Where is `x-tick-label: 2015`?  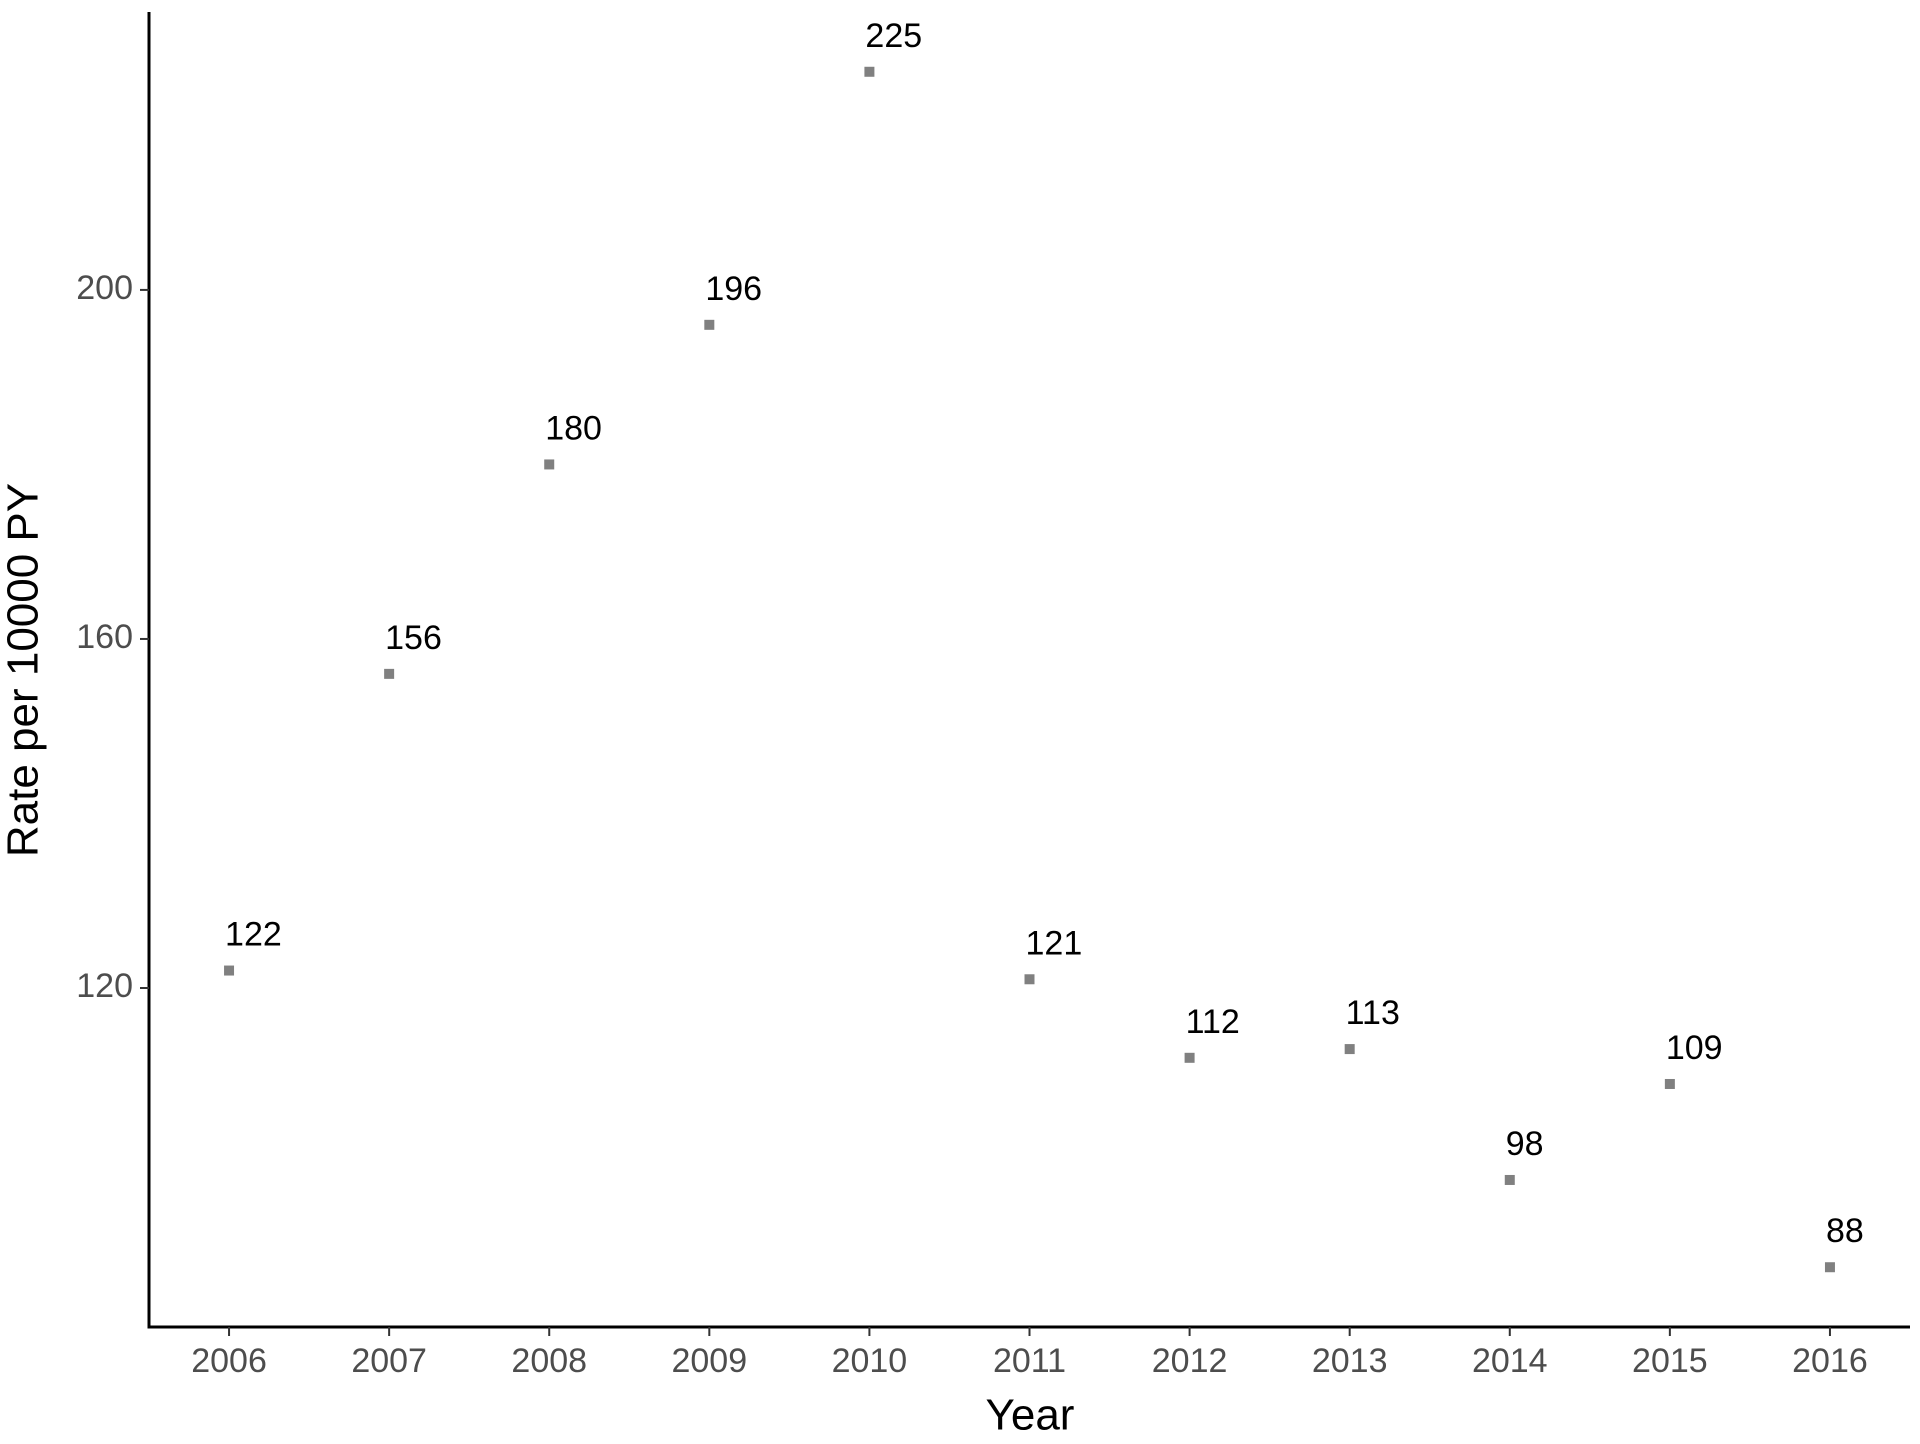 x-tick-label: 2015 is located at coordinates (1670, 1361).